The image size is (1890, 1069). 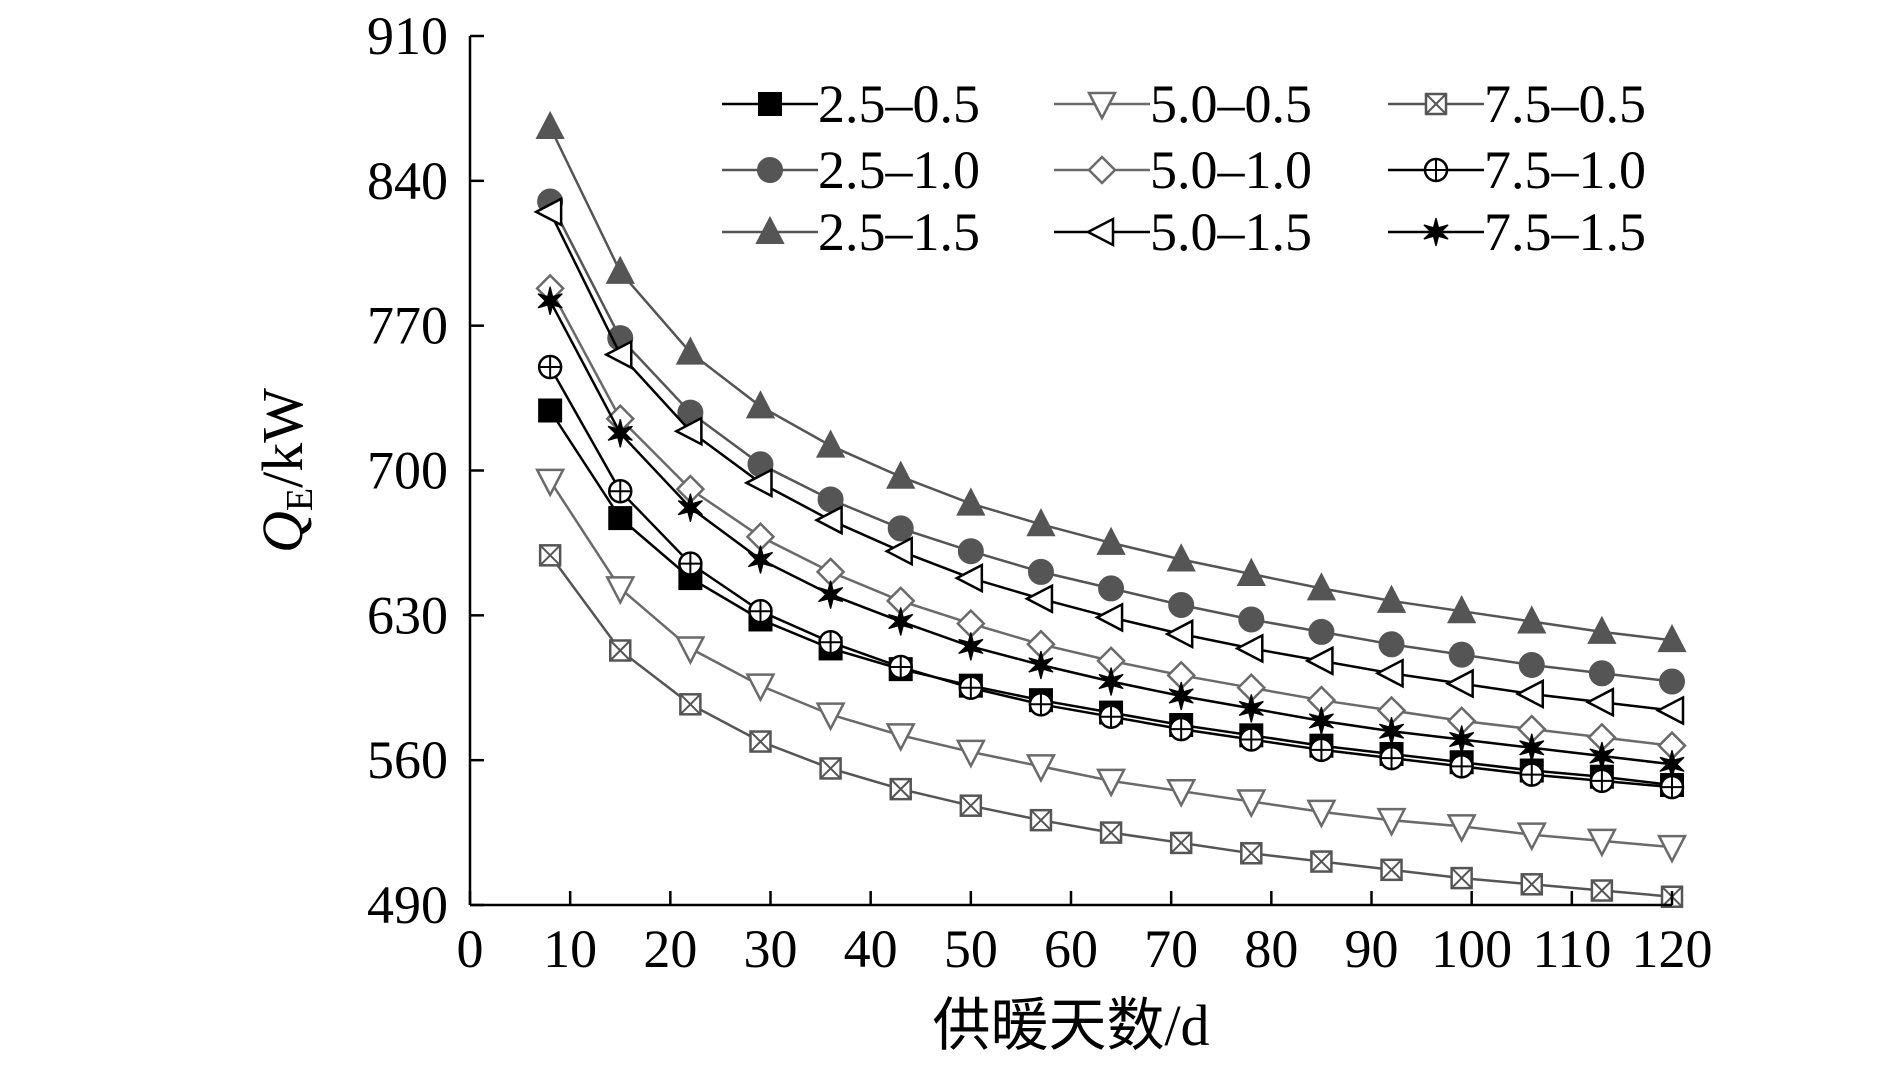 What do you see at coordinates (407, 36) in the screenshot?
I see `y-tick-label: 910` at bounding box center [407, 36].